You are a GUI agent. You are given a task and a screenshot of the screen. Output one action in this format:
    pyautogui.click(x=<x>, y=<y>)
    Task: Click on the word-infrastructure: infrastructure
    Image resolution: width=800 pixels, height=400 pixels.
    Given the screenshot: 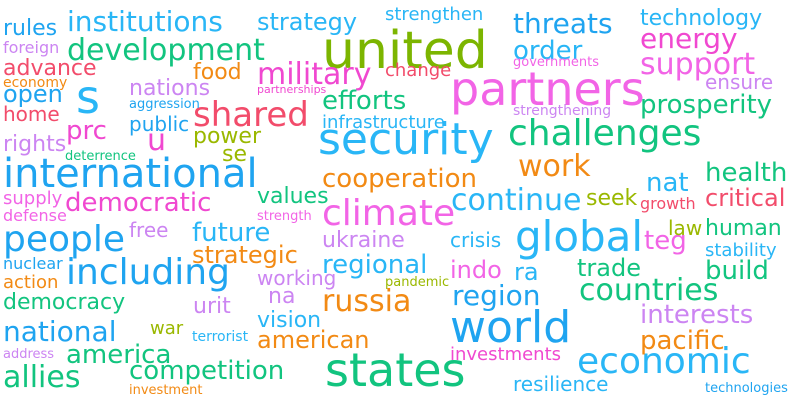 What is the action you would take?
    pyautogui.click(x=383, y=122)
    